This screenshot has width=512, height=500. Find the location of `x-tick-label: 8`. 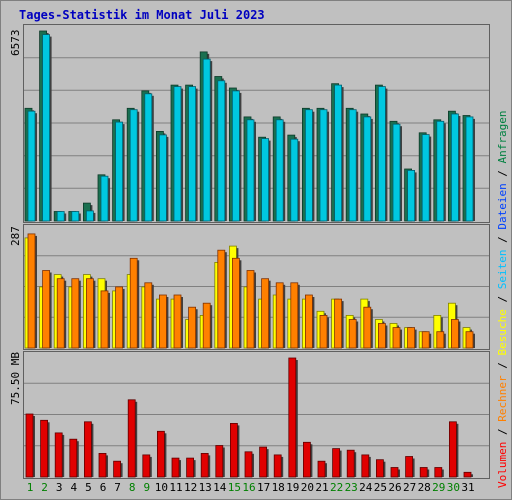

x-tick-label: 8 is located at coordinates (132, 487).